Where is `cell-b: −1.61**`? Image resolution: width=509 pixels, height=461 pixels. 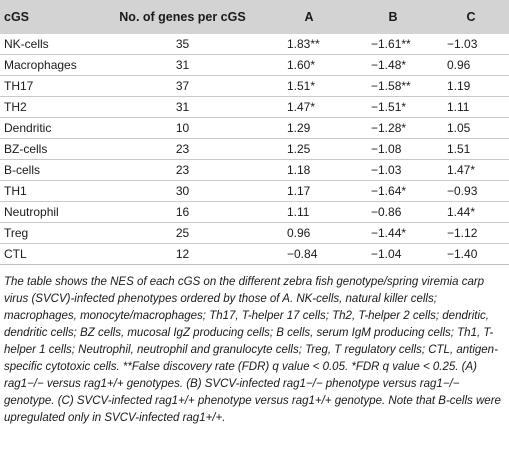 cell-b: −1.61** is located at coordinates (393, 44).